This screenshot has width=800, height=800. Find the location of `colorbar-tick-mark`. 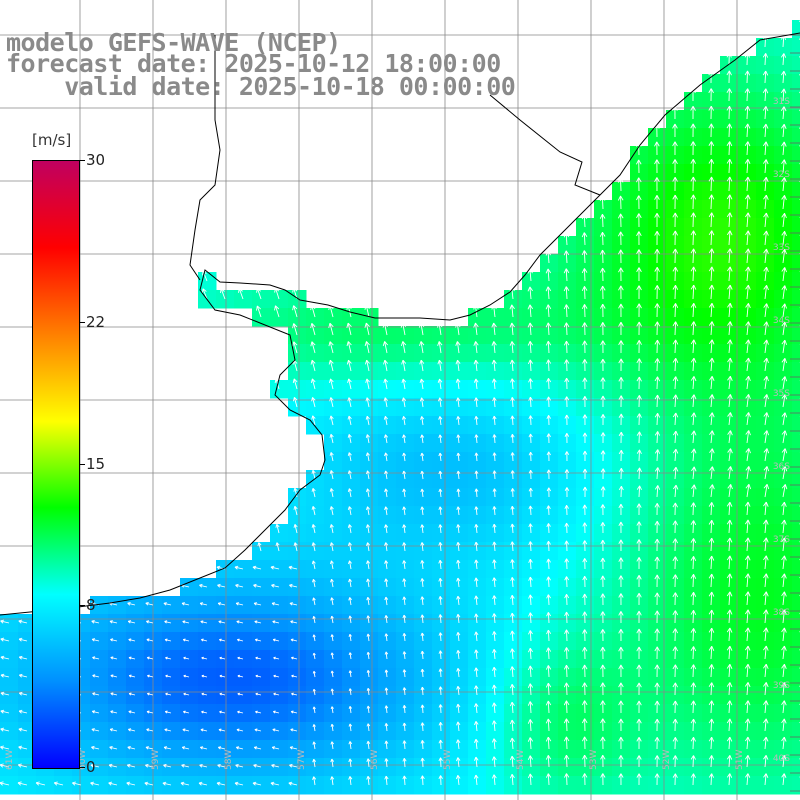

colorbar-tick-mark is located at coordinates (82, 464).